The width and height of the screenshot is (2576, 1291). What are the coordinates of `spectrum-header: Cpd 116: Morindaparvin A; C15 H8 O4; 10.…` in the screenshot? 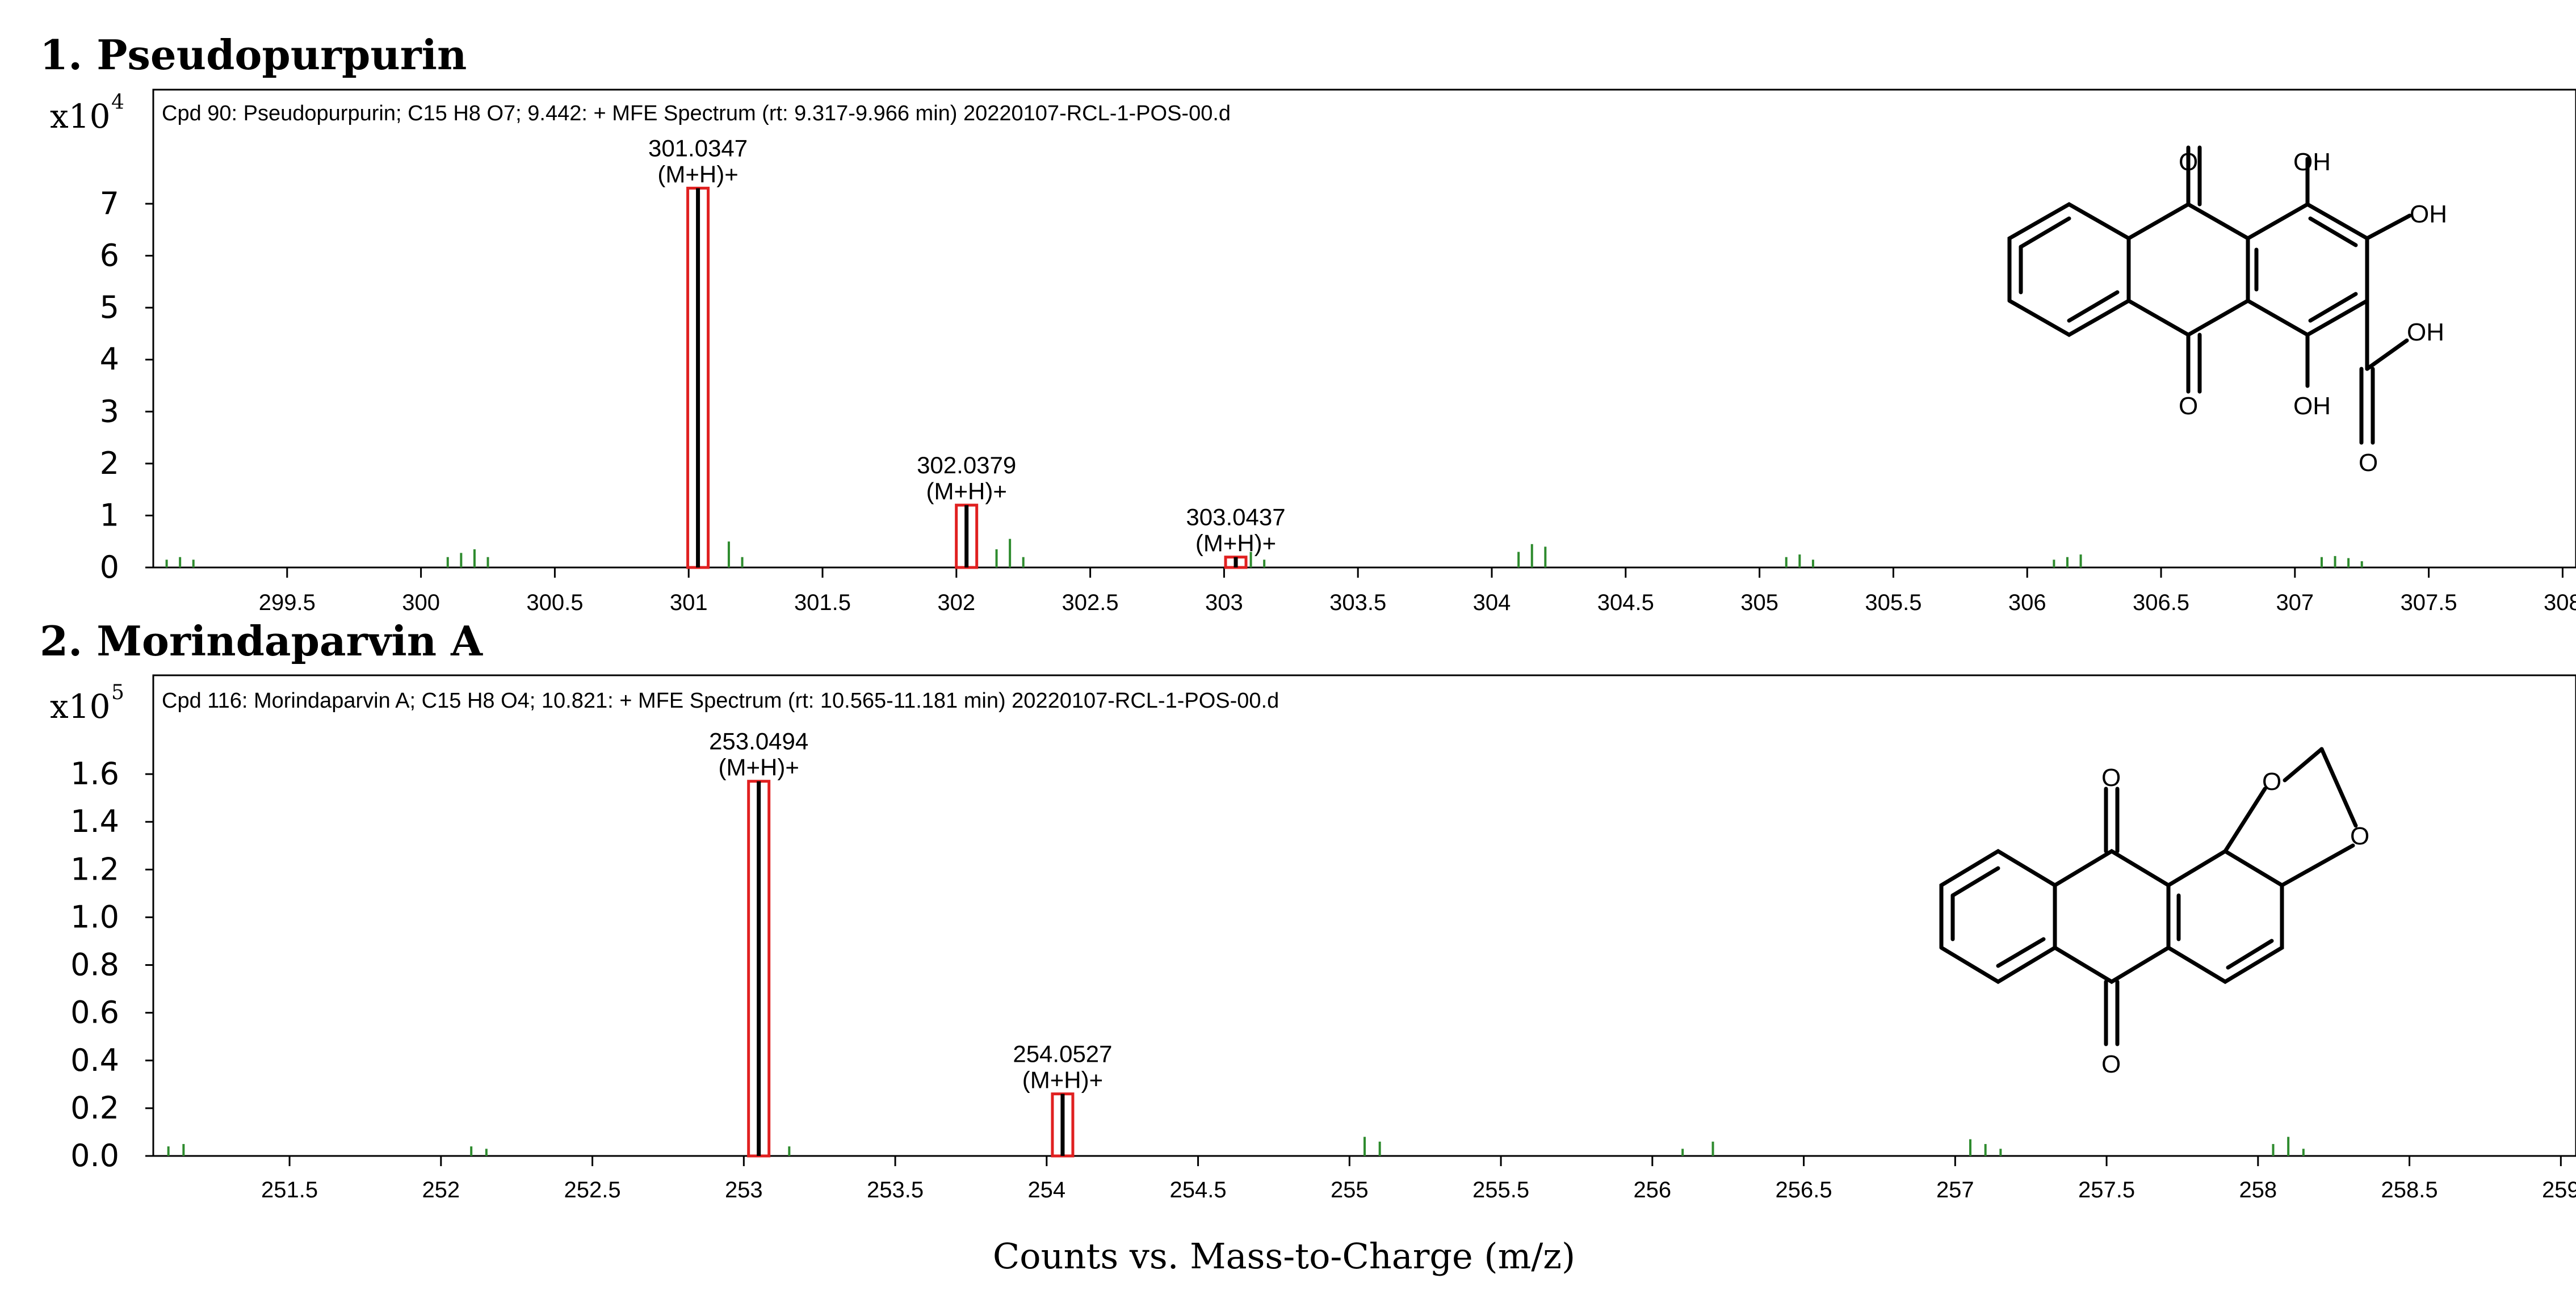 It's located at (720, 701).